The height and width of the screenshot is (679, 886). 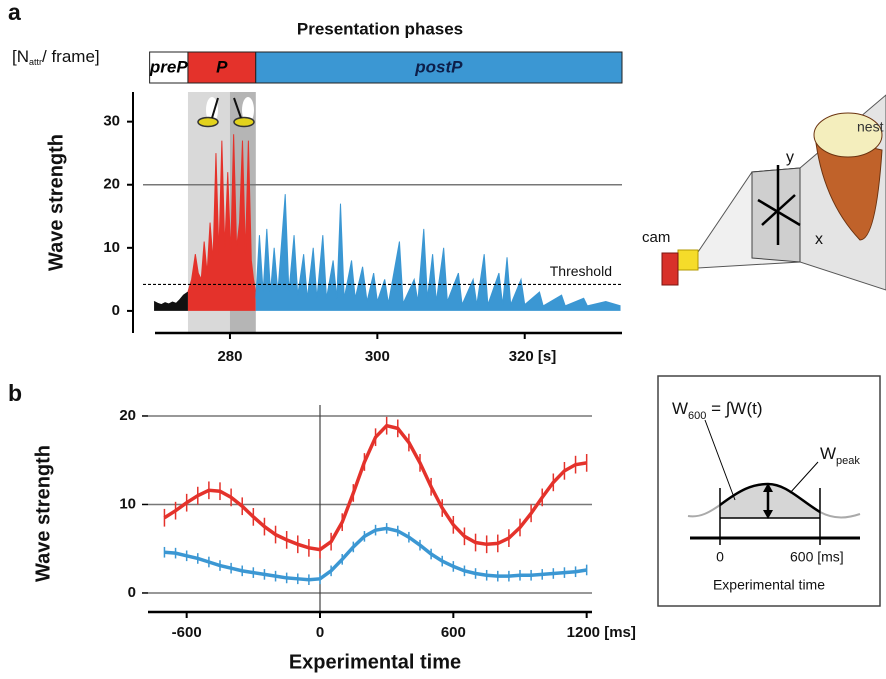 I want to click on peak-sub: peak, so click(x=848, y=461).